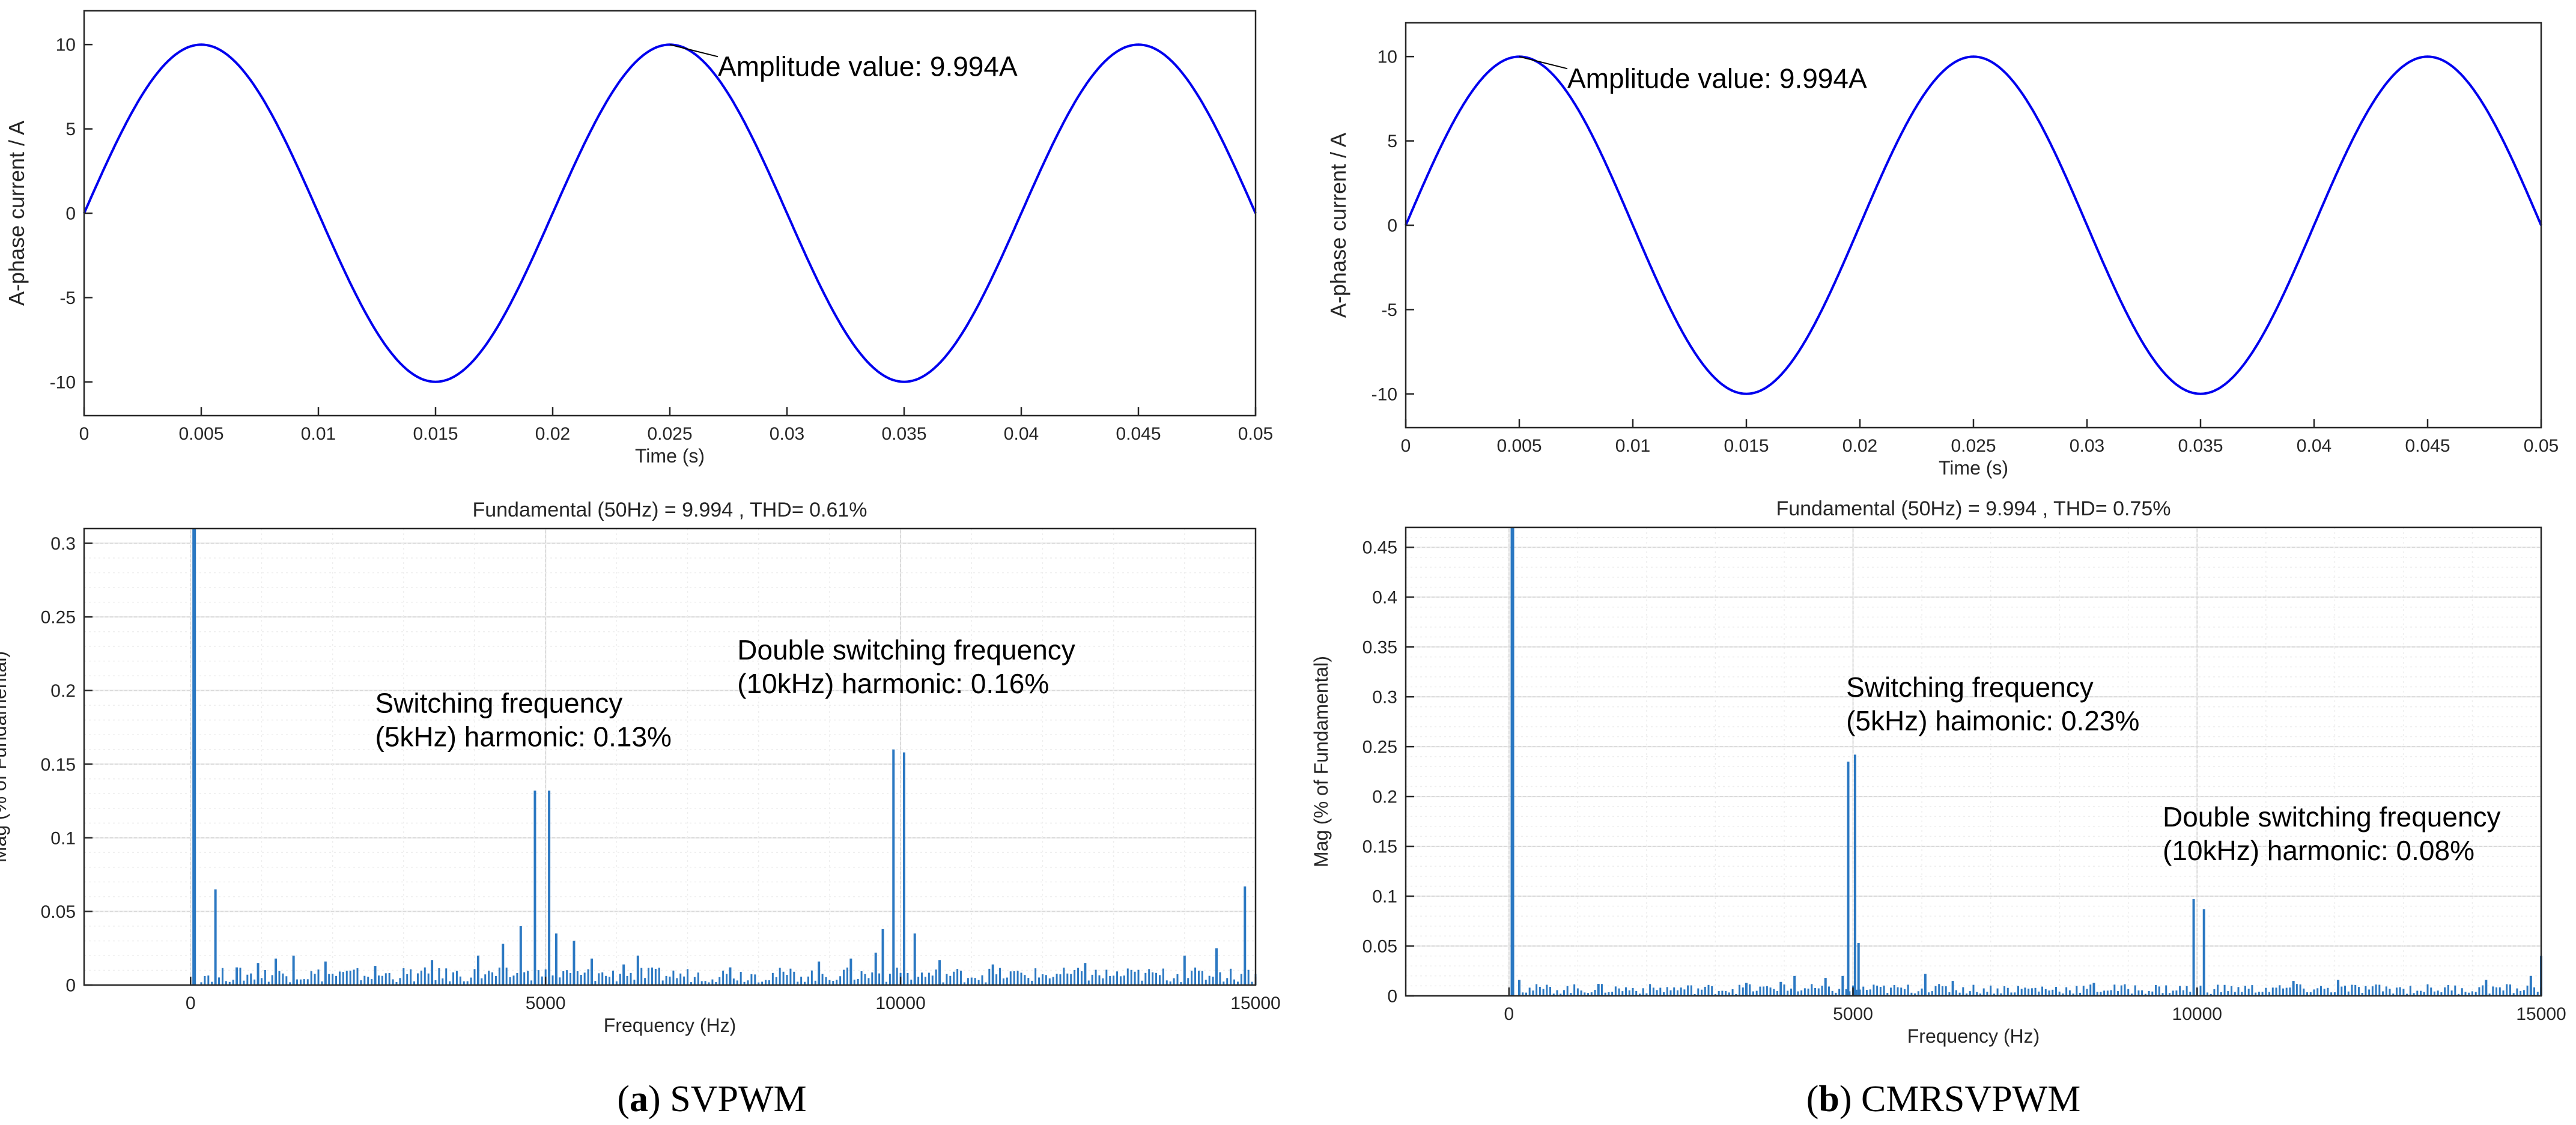 This screenshot has width=2576, height=1125. Describe the element at coordinates (669, 510) in the screenshot. I see `chart-title: Fundamental (50Hz) = 9.994 , THD= 0.61%` at that location.